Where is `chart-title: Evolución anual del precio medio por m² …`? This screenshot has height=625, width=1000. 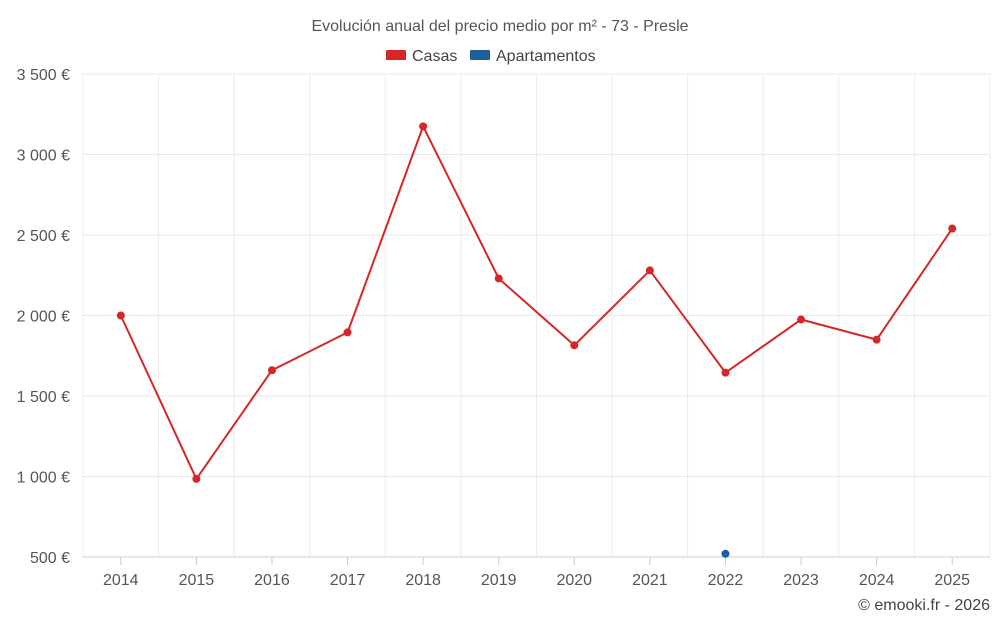
chart-title: Evolución anual del precio medio por m² … is located at coordinates (499, 26).